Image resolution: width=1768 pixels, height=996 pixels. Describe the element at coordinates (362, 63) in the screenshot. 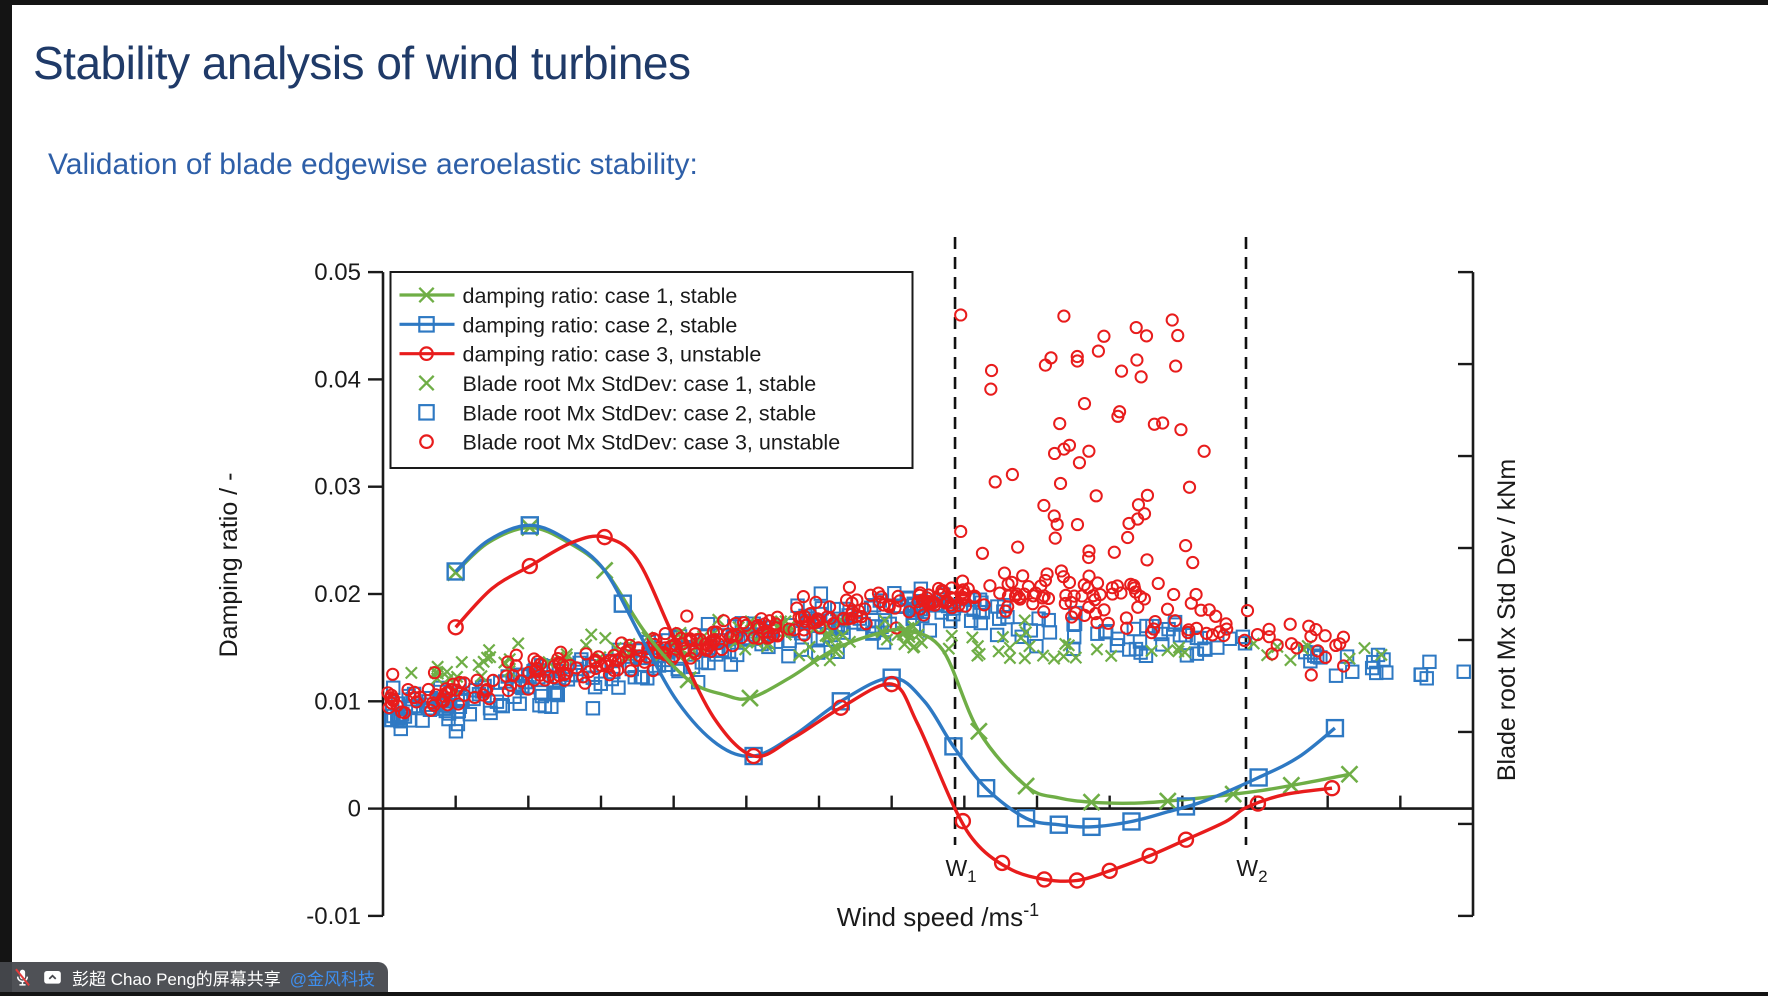

I see `slide-title: Stability analysis of wind turbines` at that location.